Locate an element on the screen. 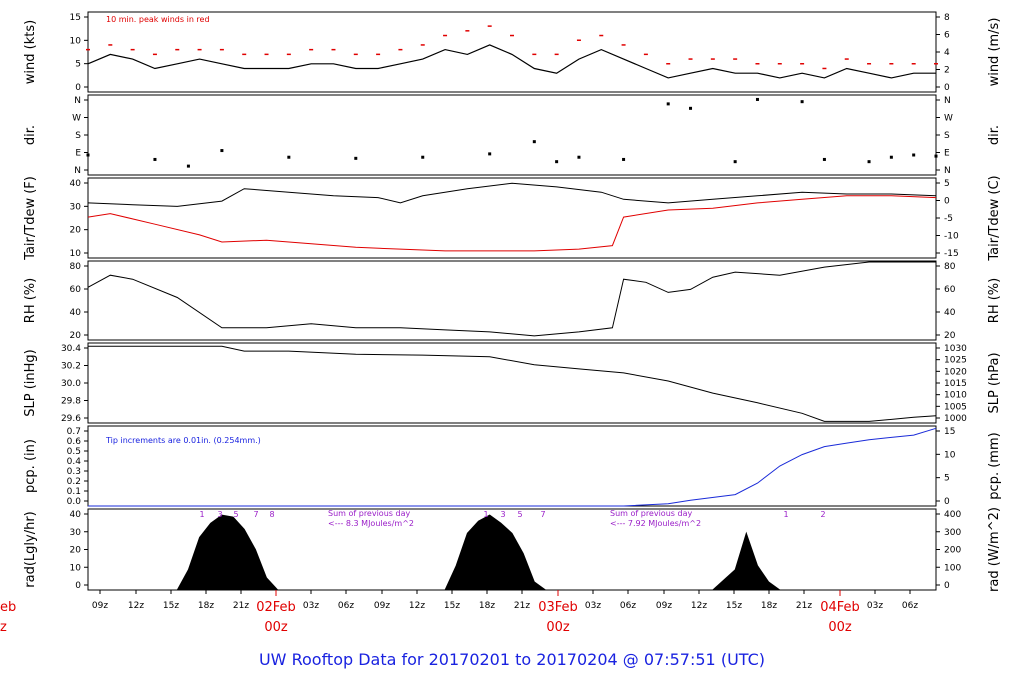 The image size is (1024, 700). pcp-left-tick-label: 0.3 is located at coordinates (74, 472).